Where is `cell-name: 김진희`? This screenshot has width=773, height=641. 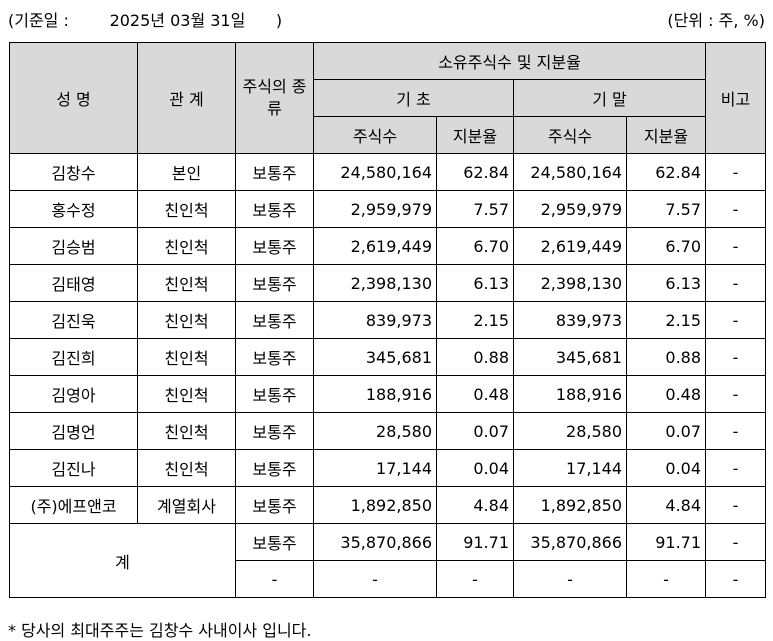
cell-name: 김진희 is located at coordinates (73, 357).